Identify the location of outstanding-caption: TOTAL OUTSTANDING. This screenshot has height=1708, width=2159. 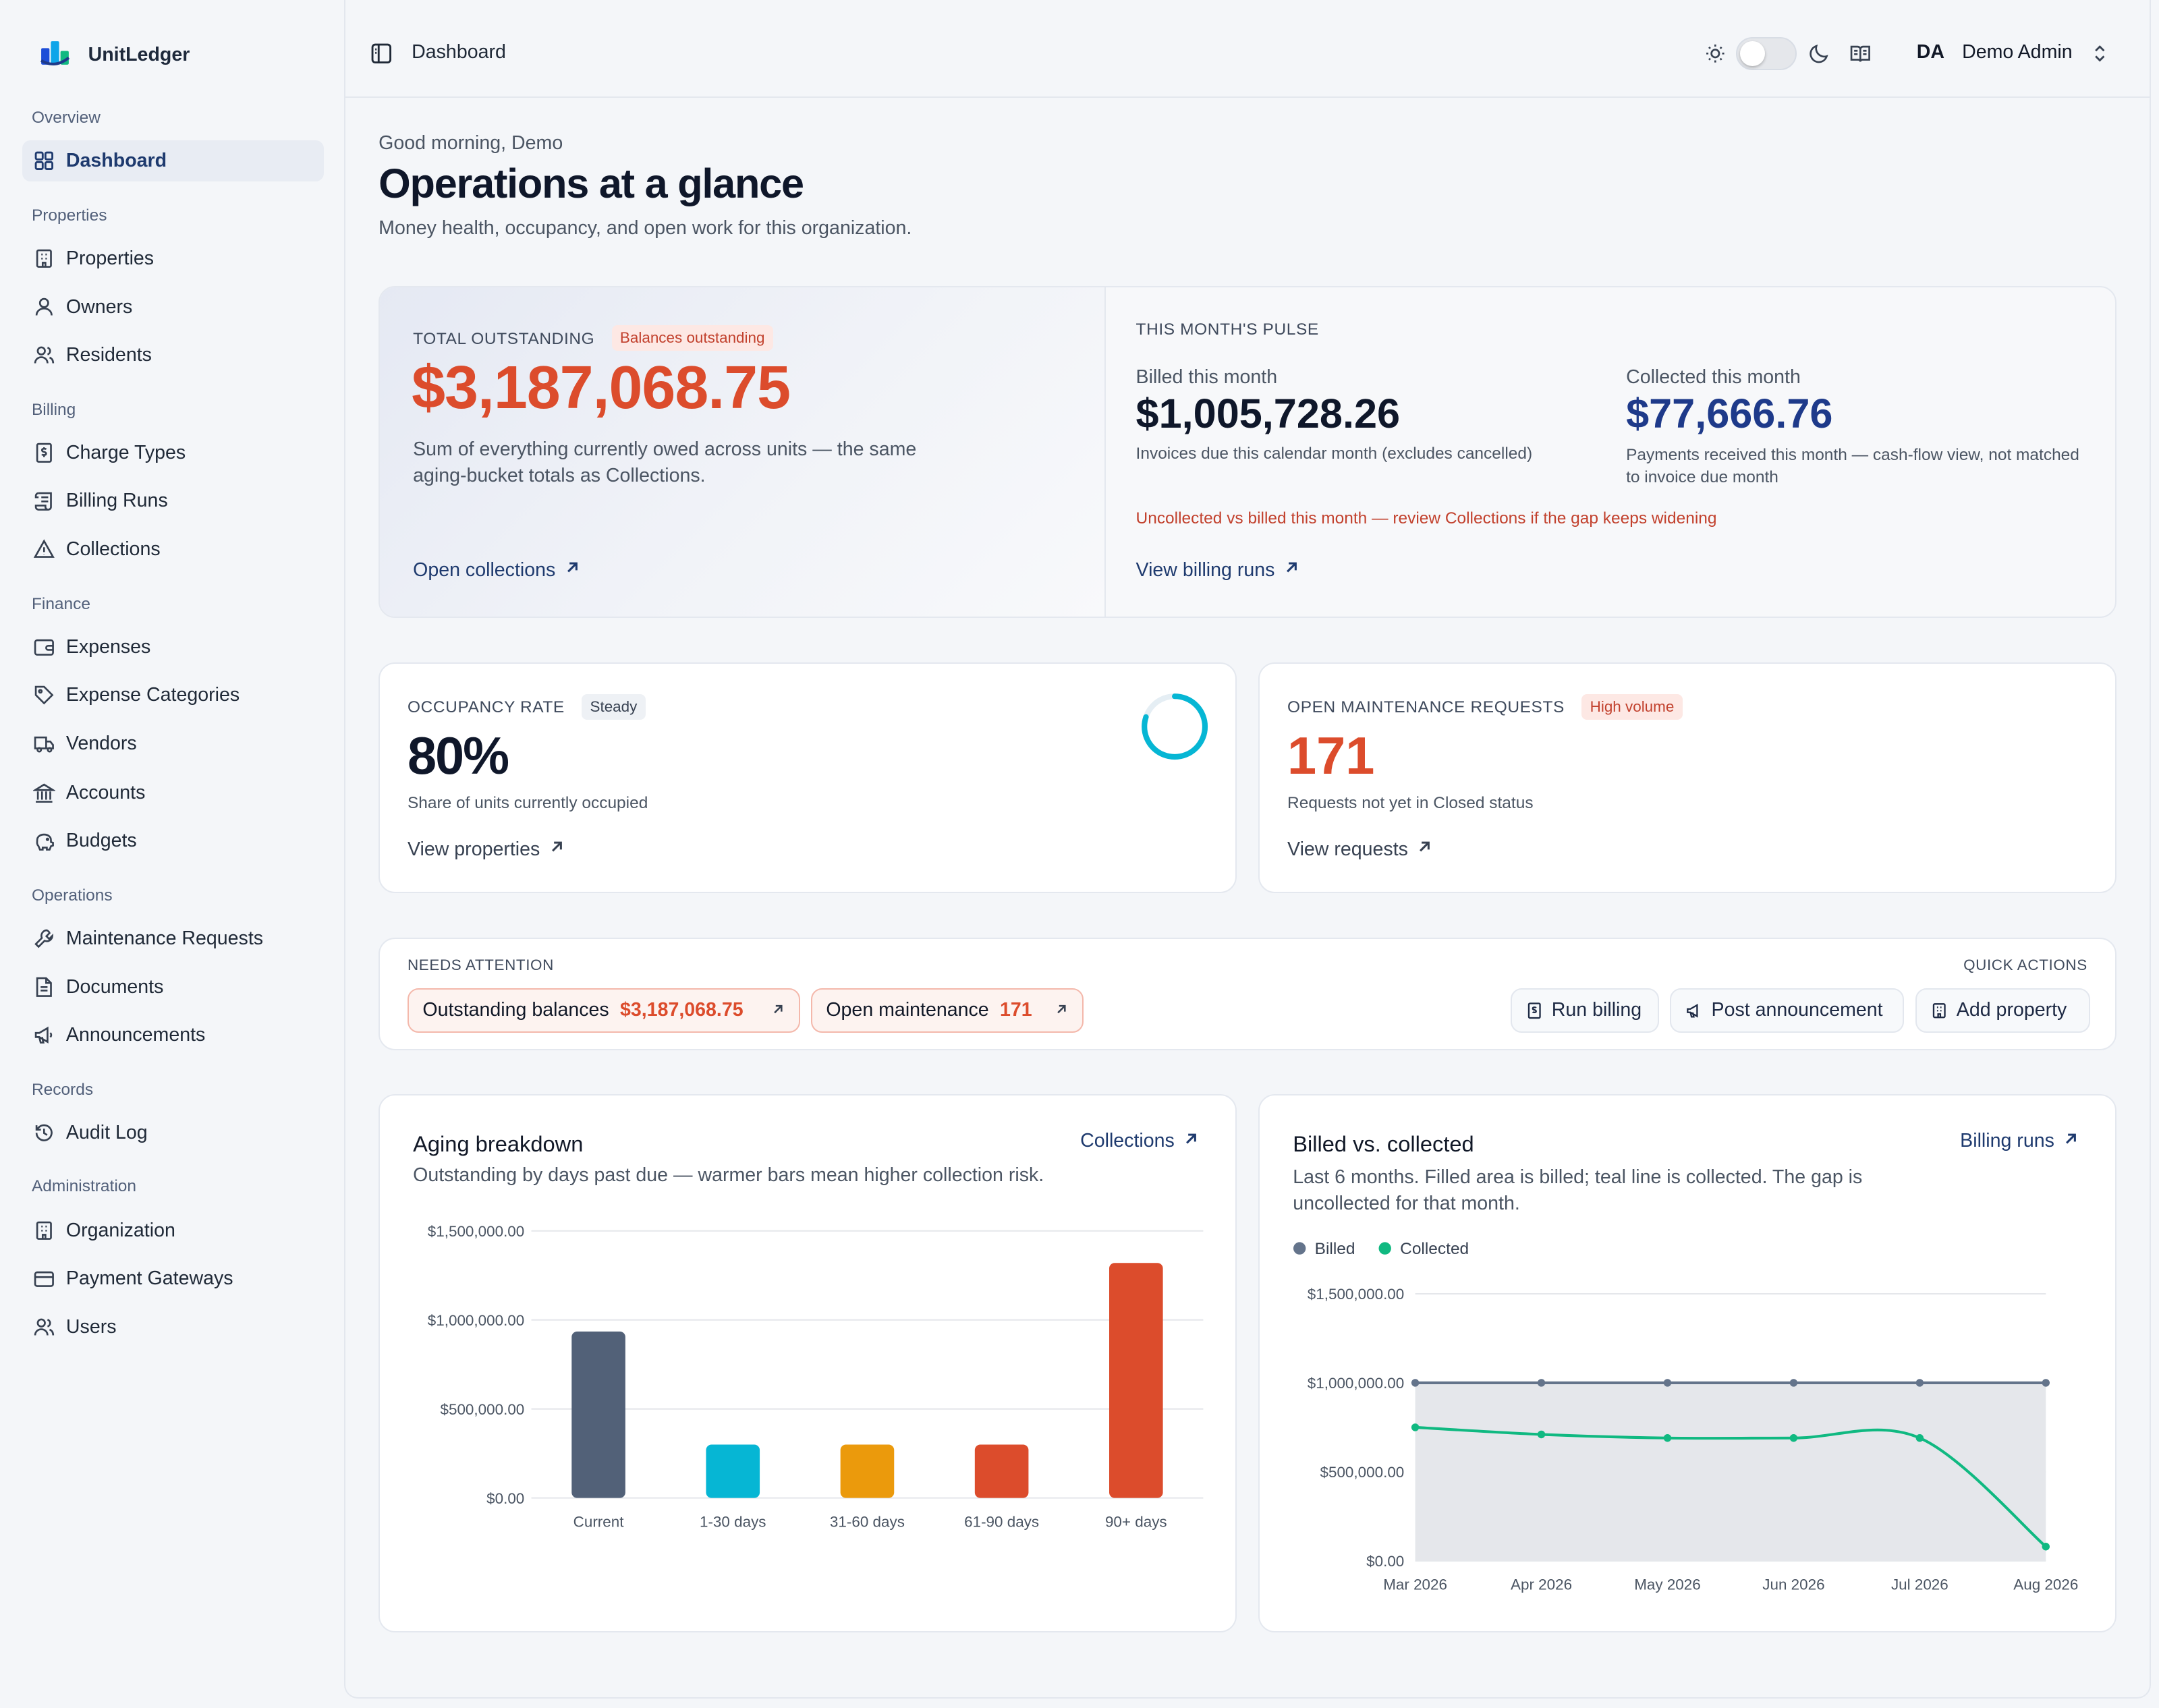
(504, 338).